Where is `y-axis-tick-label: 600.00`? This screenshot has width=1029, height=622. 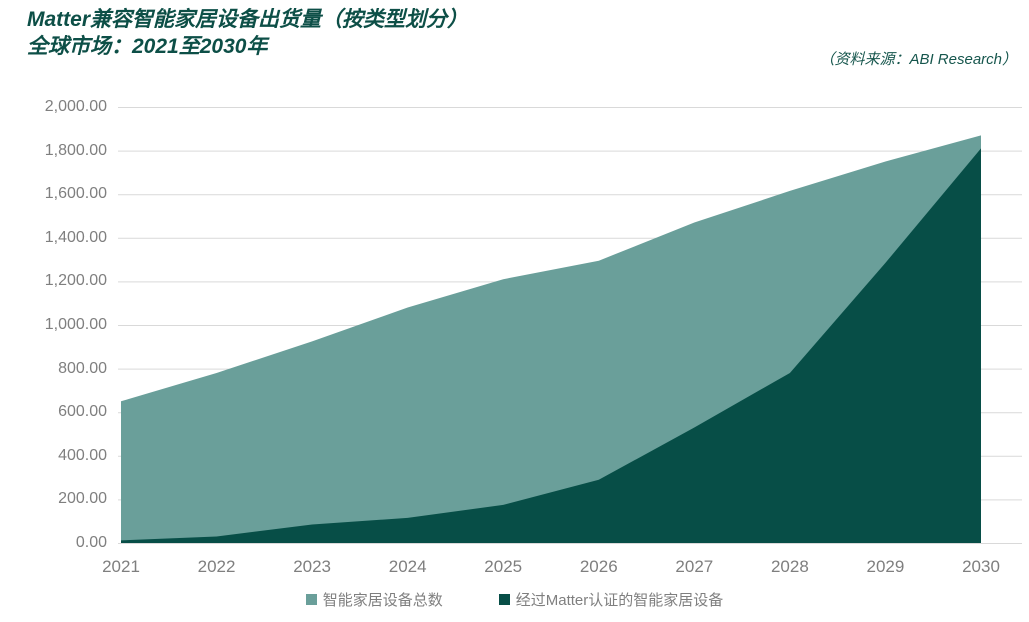
y-axis-tick-label: 600.00 is located at coordinates (82, 412).